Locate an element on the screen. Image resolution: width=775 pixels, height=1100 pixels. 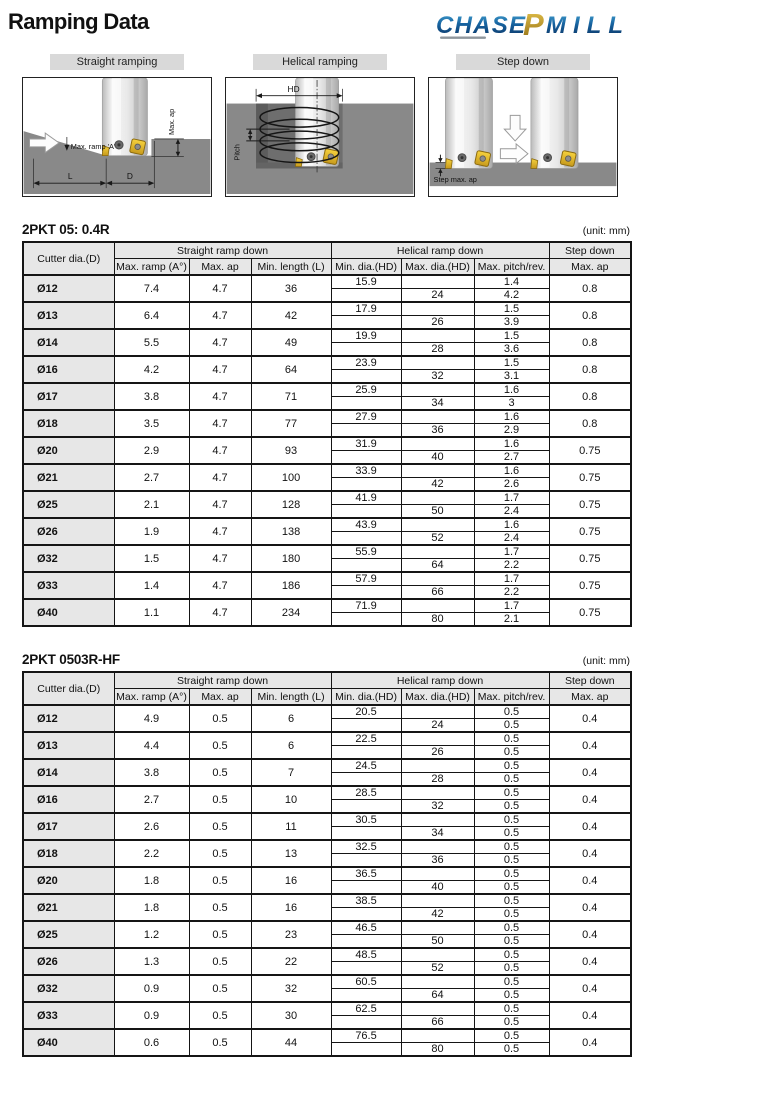
group-header-step: Step down is located at coordinates (590, 250).